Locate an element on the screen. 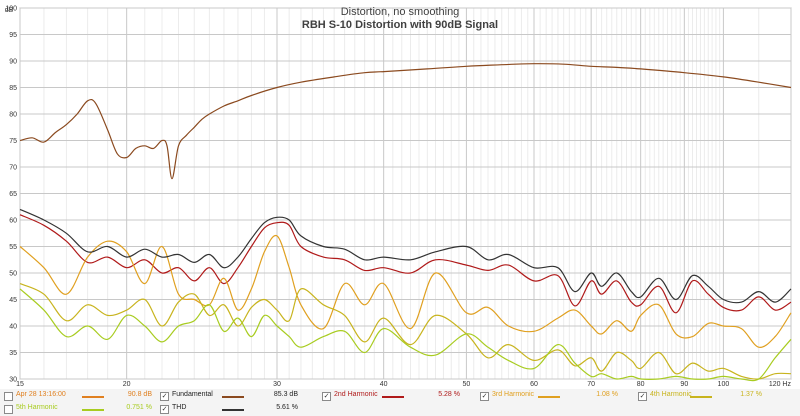 Image resolution: width=800 pixels, height=416 pixels. legend-item-fundamental: ✓ Fundamental 85.3 dB is located at coordinates (231, 396).